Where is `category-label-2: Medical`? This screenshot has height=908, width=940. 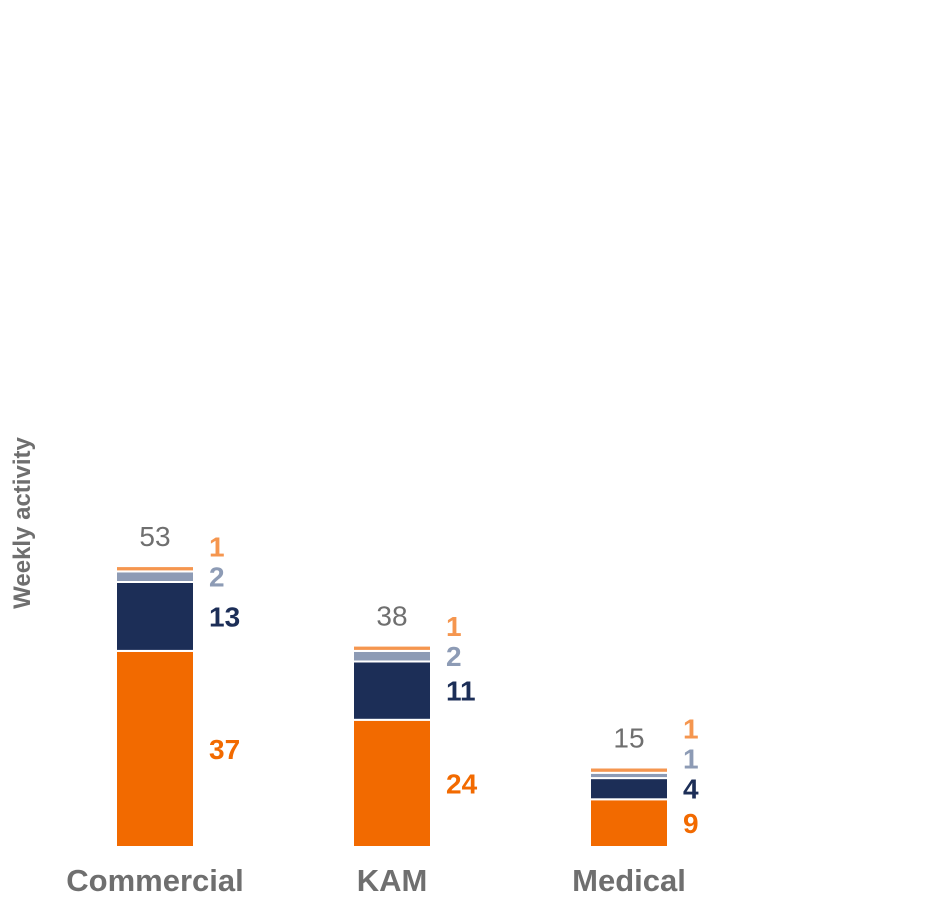 category-label-2: Medical is located at coordinates (629, 880).